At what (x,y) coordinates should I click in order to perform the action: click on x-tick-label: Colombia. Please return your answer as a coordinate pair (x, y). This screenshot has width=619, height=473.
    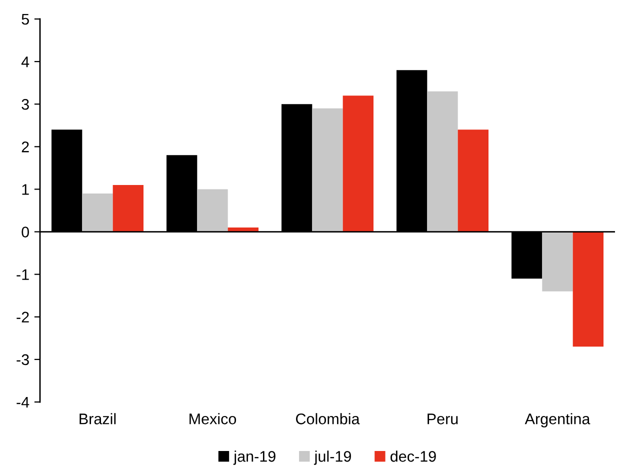
    Looking at the image, I should click on (328, 418).